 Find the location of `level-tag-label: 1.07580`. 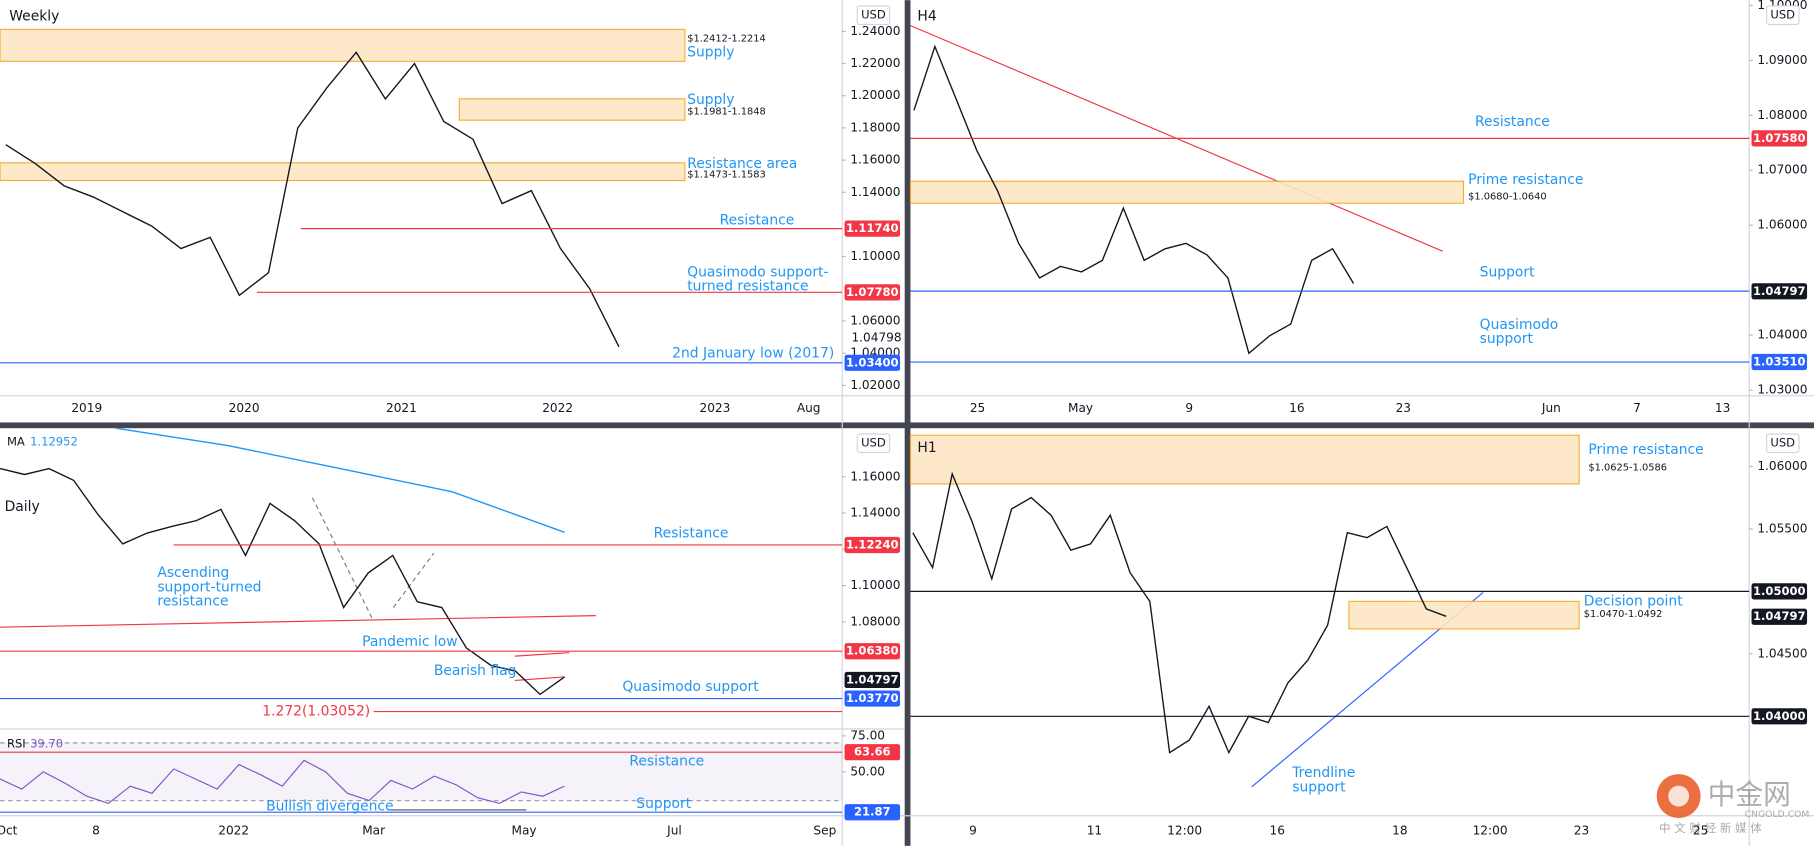

level-tag-label: 1.07580 is located at coordinates (1779, 138).